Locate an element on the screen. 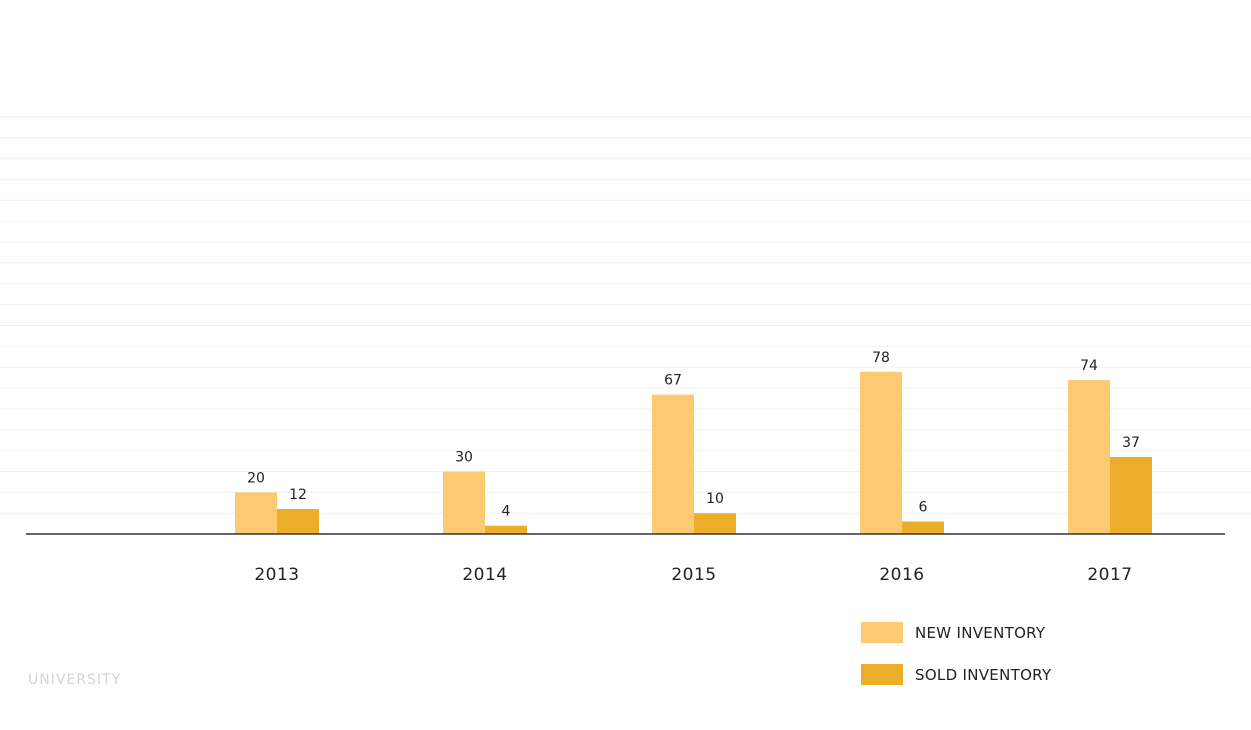 This screenshot has height=730, width=1251. bar-sold-inventory-2015 is located at coordinates (715, 523).